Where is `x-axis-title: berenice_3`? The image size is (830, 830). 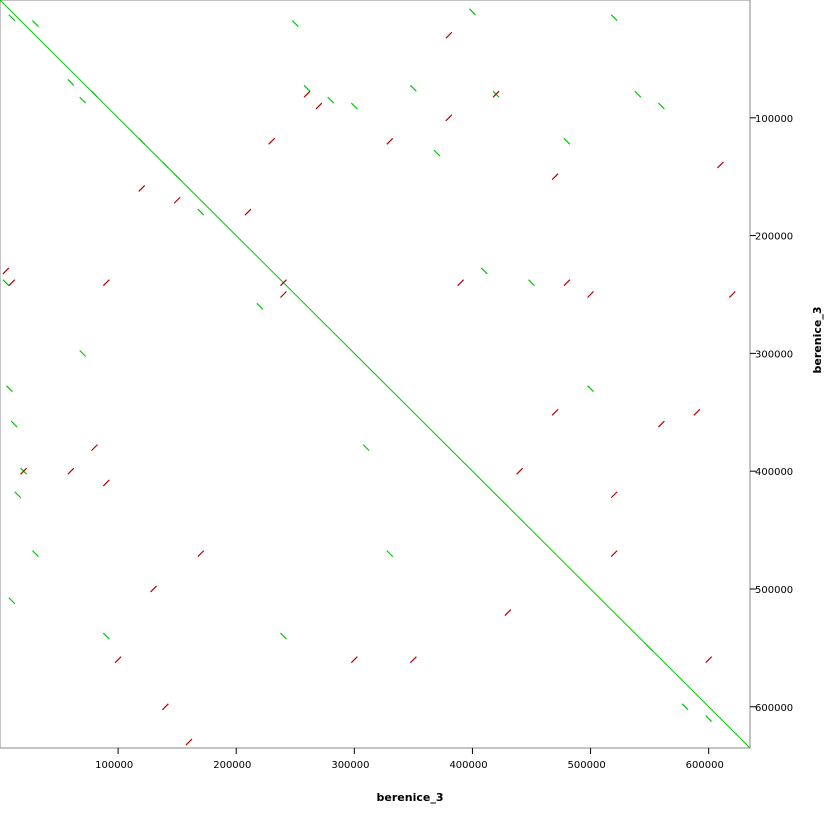
x-axis-title: berenice_3 is located at coordinates (410, 797).